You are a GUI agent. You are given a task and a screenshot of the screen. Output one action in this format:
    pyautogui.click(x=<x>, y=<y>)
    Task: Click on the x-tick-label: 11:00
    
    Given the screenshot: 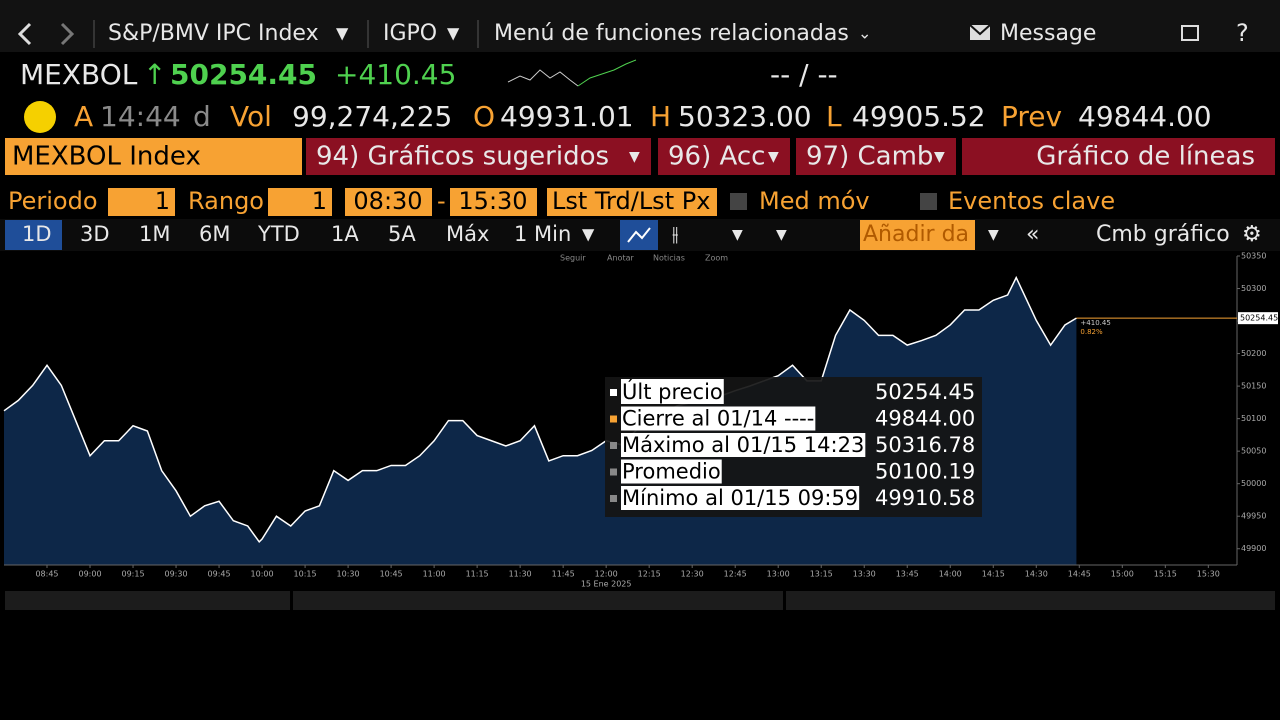 What is the action you would take?
    pyautogui.click(x=434, y=574)
    